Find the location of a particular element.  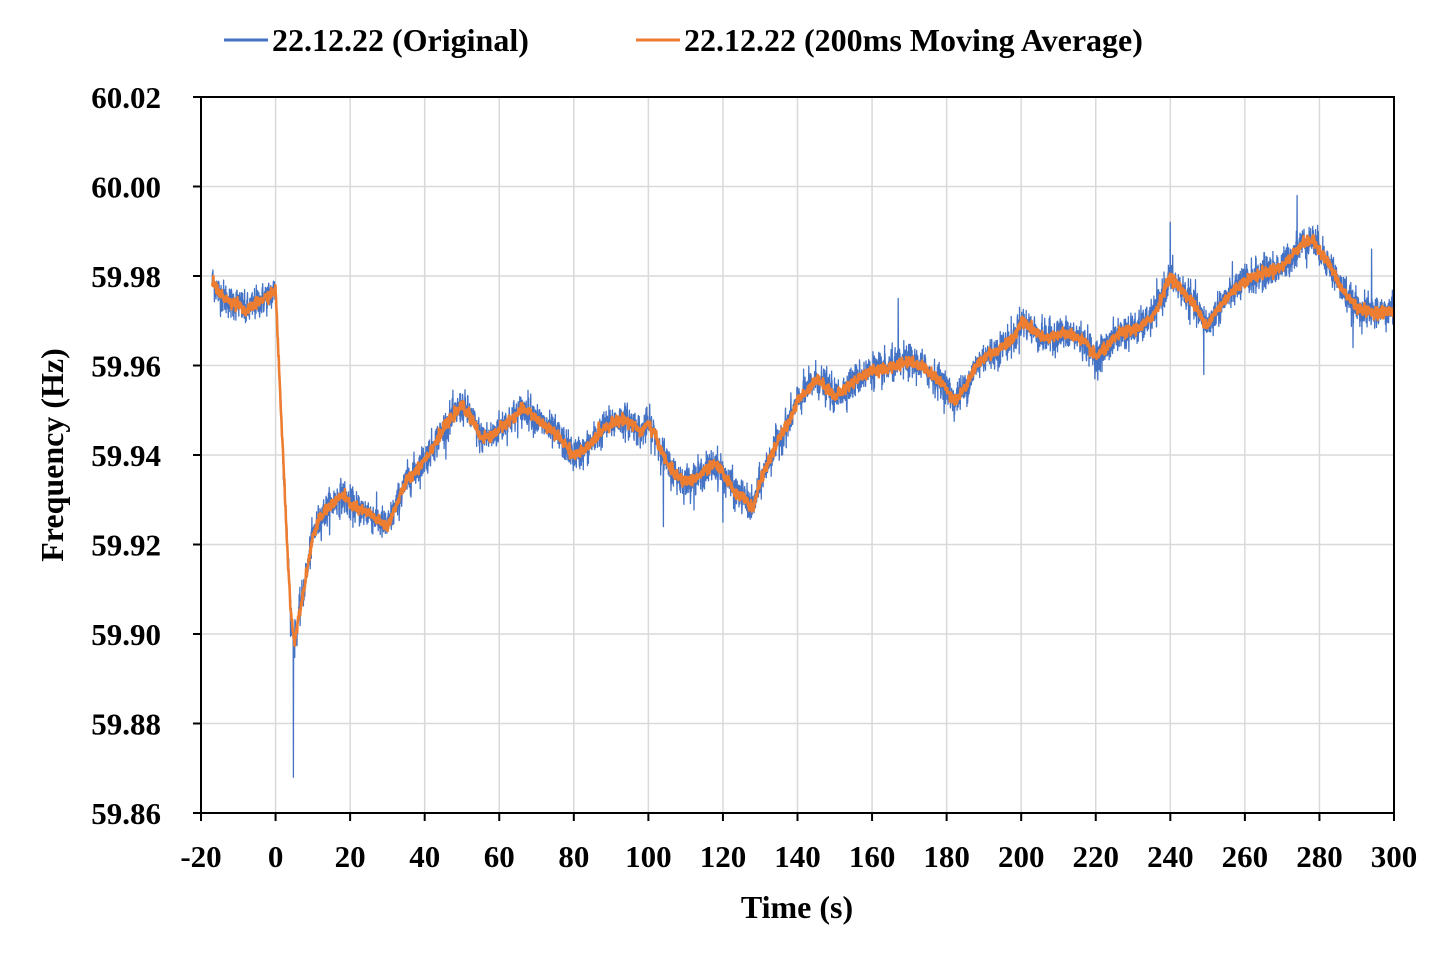

y-tick-label: 59.92 is located at coordinates (126, 545).